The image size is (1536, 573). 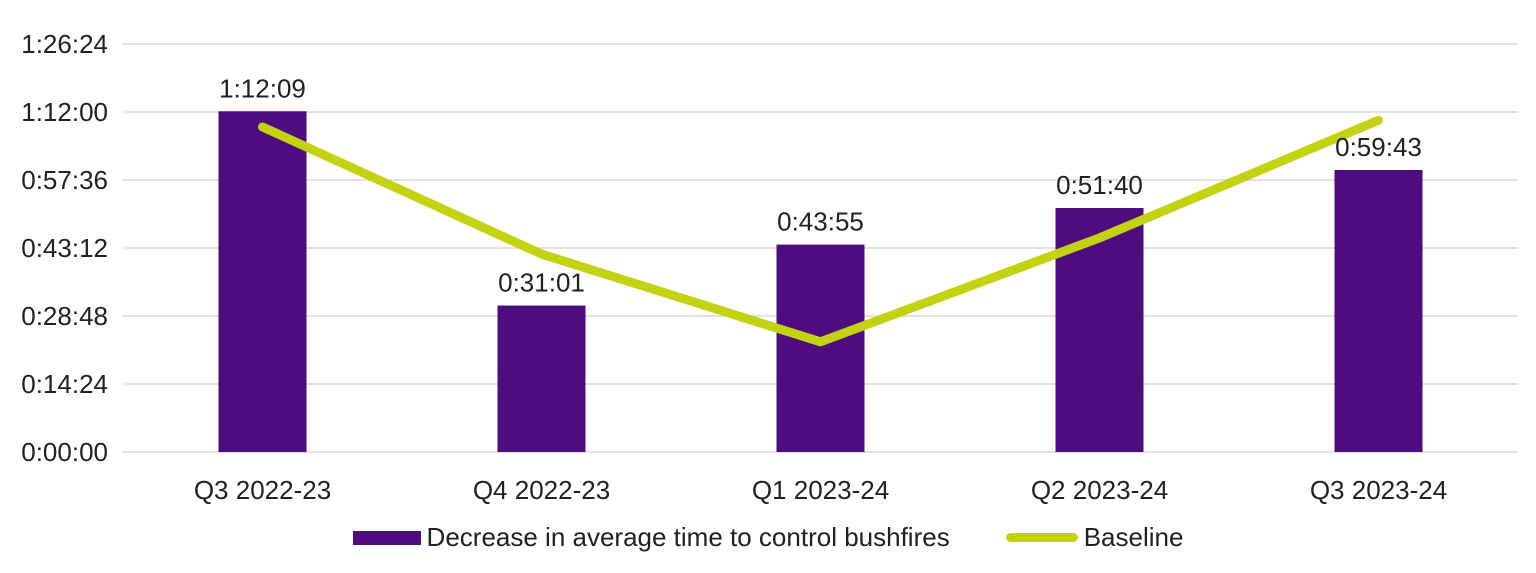 I want to click on legend-item-baseline: Baseline, so click(x=1094, y=537).